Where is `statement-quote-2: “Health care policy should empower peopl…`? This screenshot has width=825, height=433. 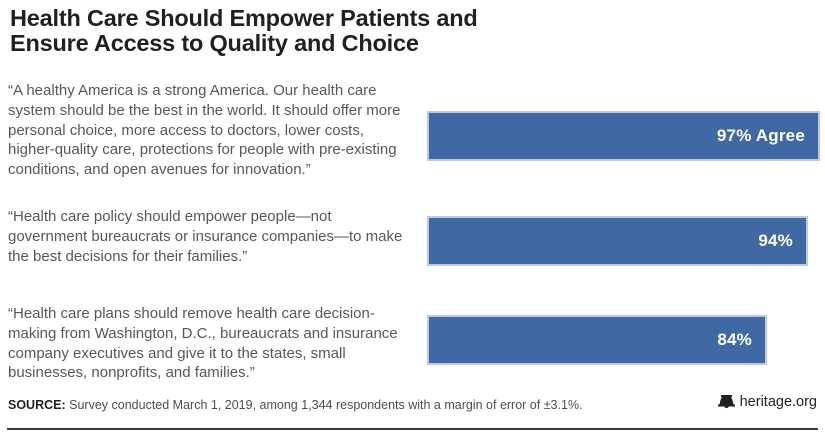 statement-quote-2: “Health care policy should empower peopl… is located at coordinates (205, 236).